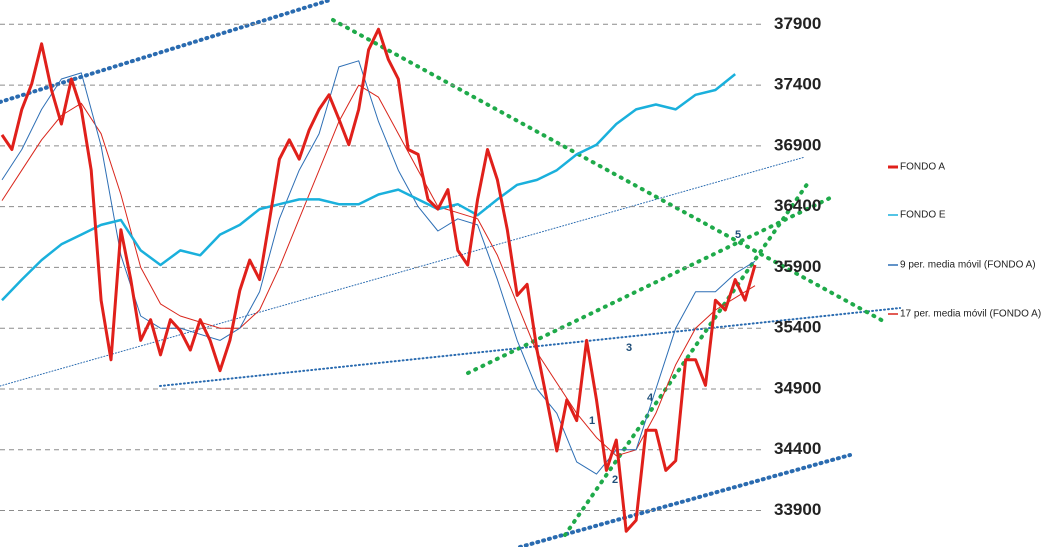 Image resolution: width=1049 pixels, height=547 pixels. I want to click on y-tick-label: 37900, so click(797, 23).